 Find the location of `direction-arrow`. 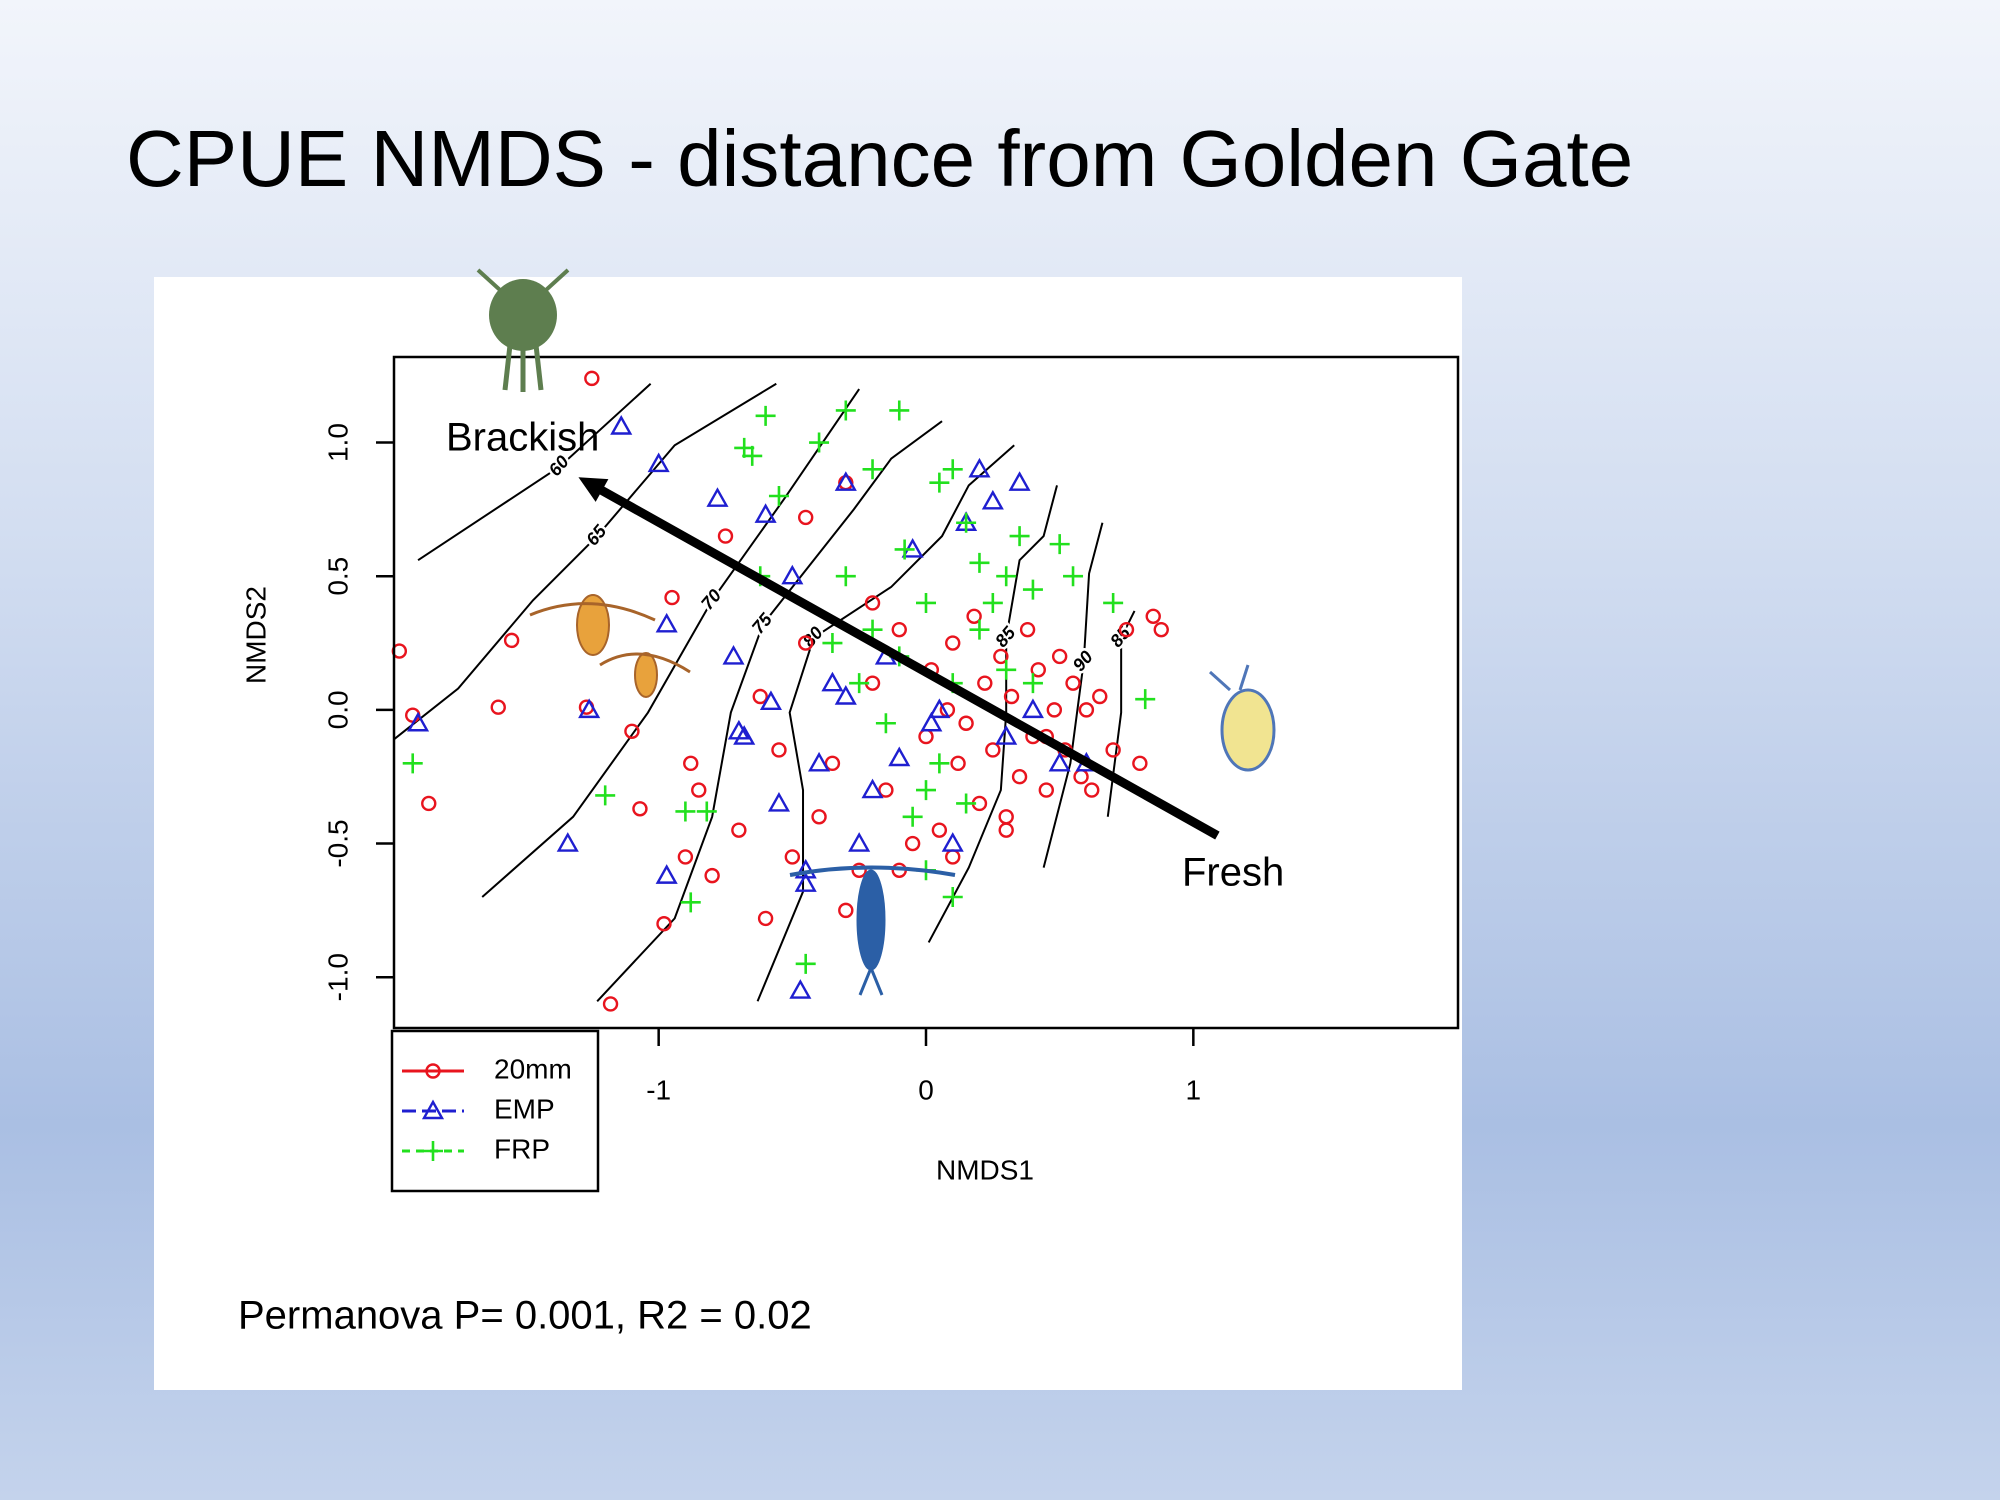

direction-arrow is located at coordinates (908, 662).